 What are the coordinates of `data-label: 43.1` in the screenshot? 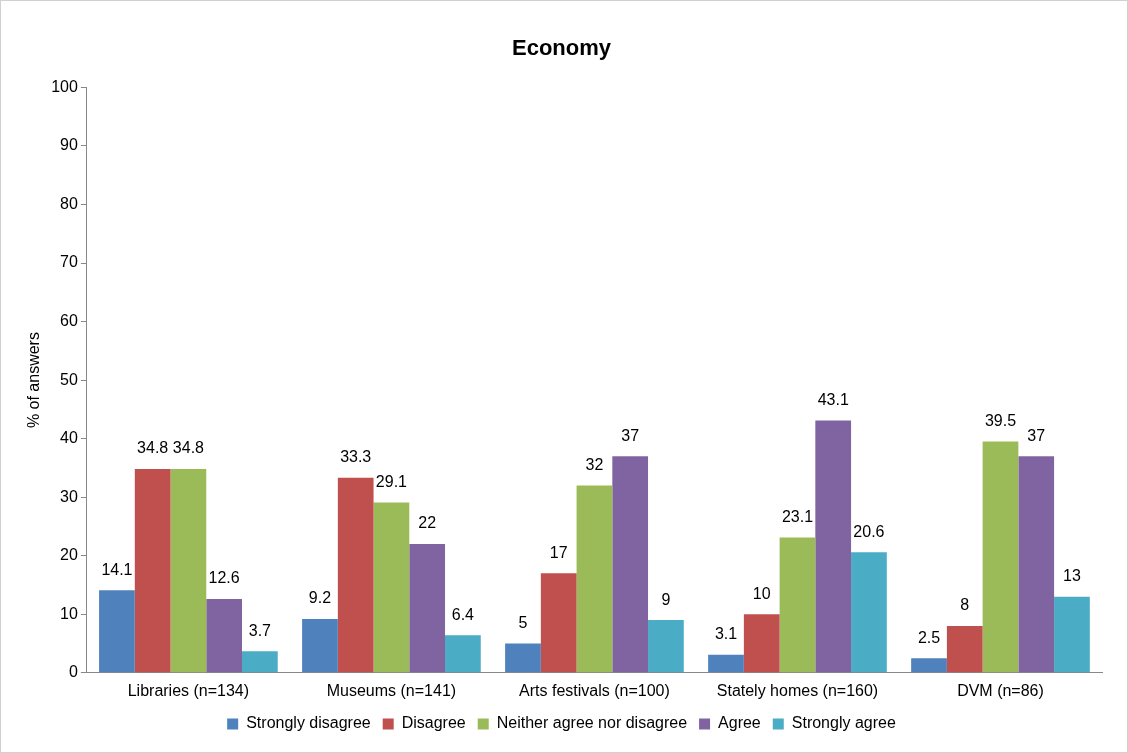 It's located at (833, 399).